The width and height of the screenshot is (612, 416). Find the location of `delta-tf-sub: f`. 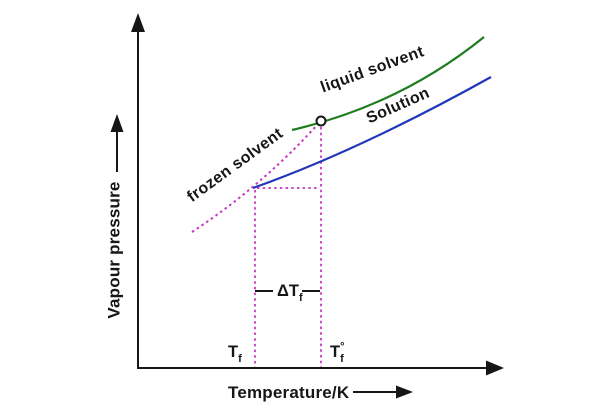

delta-tf-sub: f is located at coordinates (301, 298).